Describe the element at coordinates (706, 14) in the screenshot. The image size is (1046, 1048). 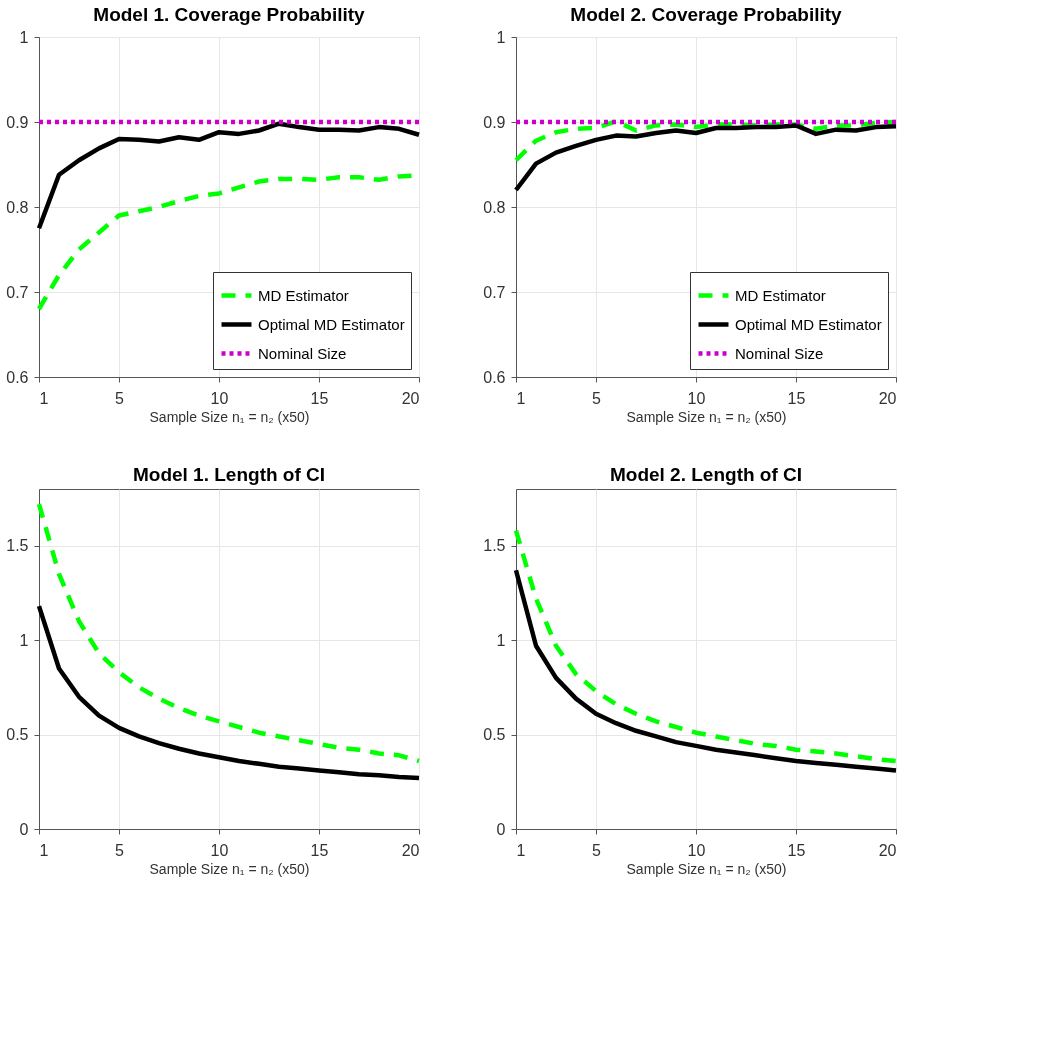
I see `chart-title: Model 2. Coverage Probability` at that location.